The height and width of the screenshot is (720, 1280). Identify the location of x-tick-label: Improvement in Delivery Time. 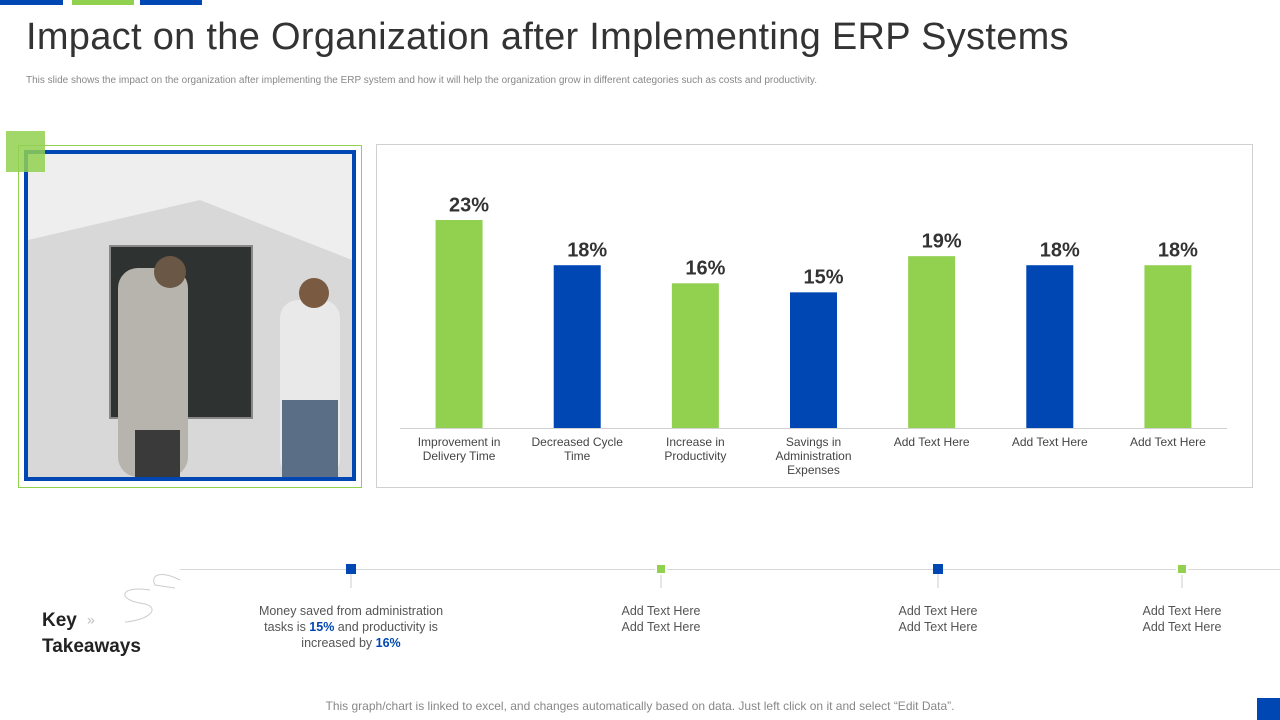
(459, 449).